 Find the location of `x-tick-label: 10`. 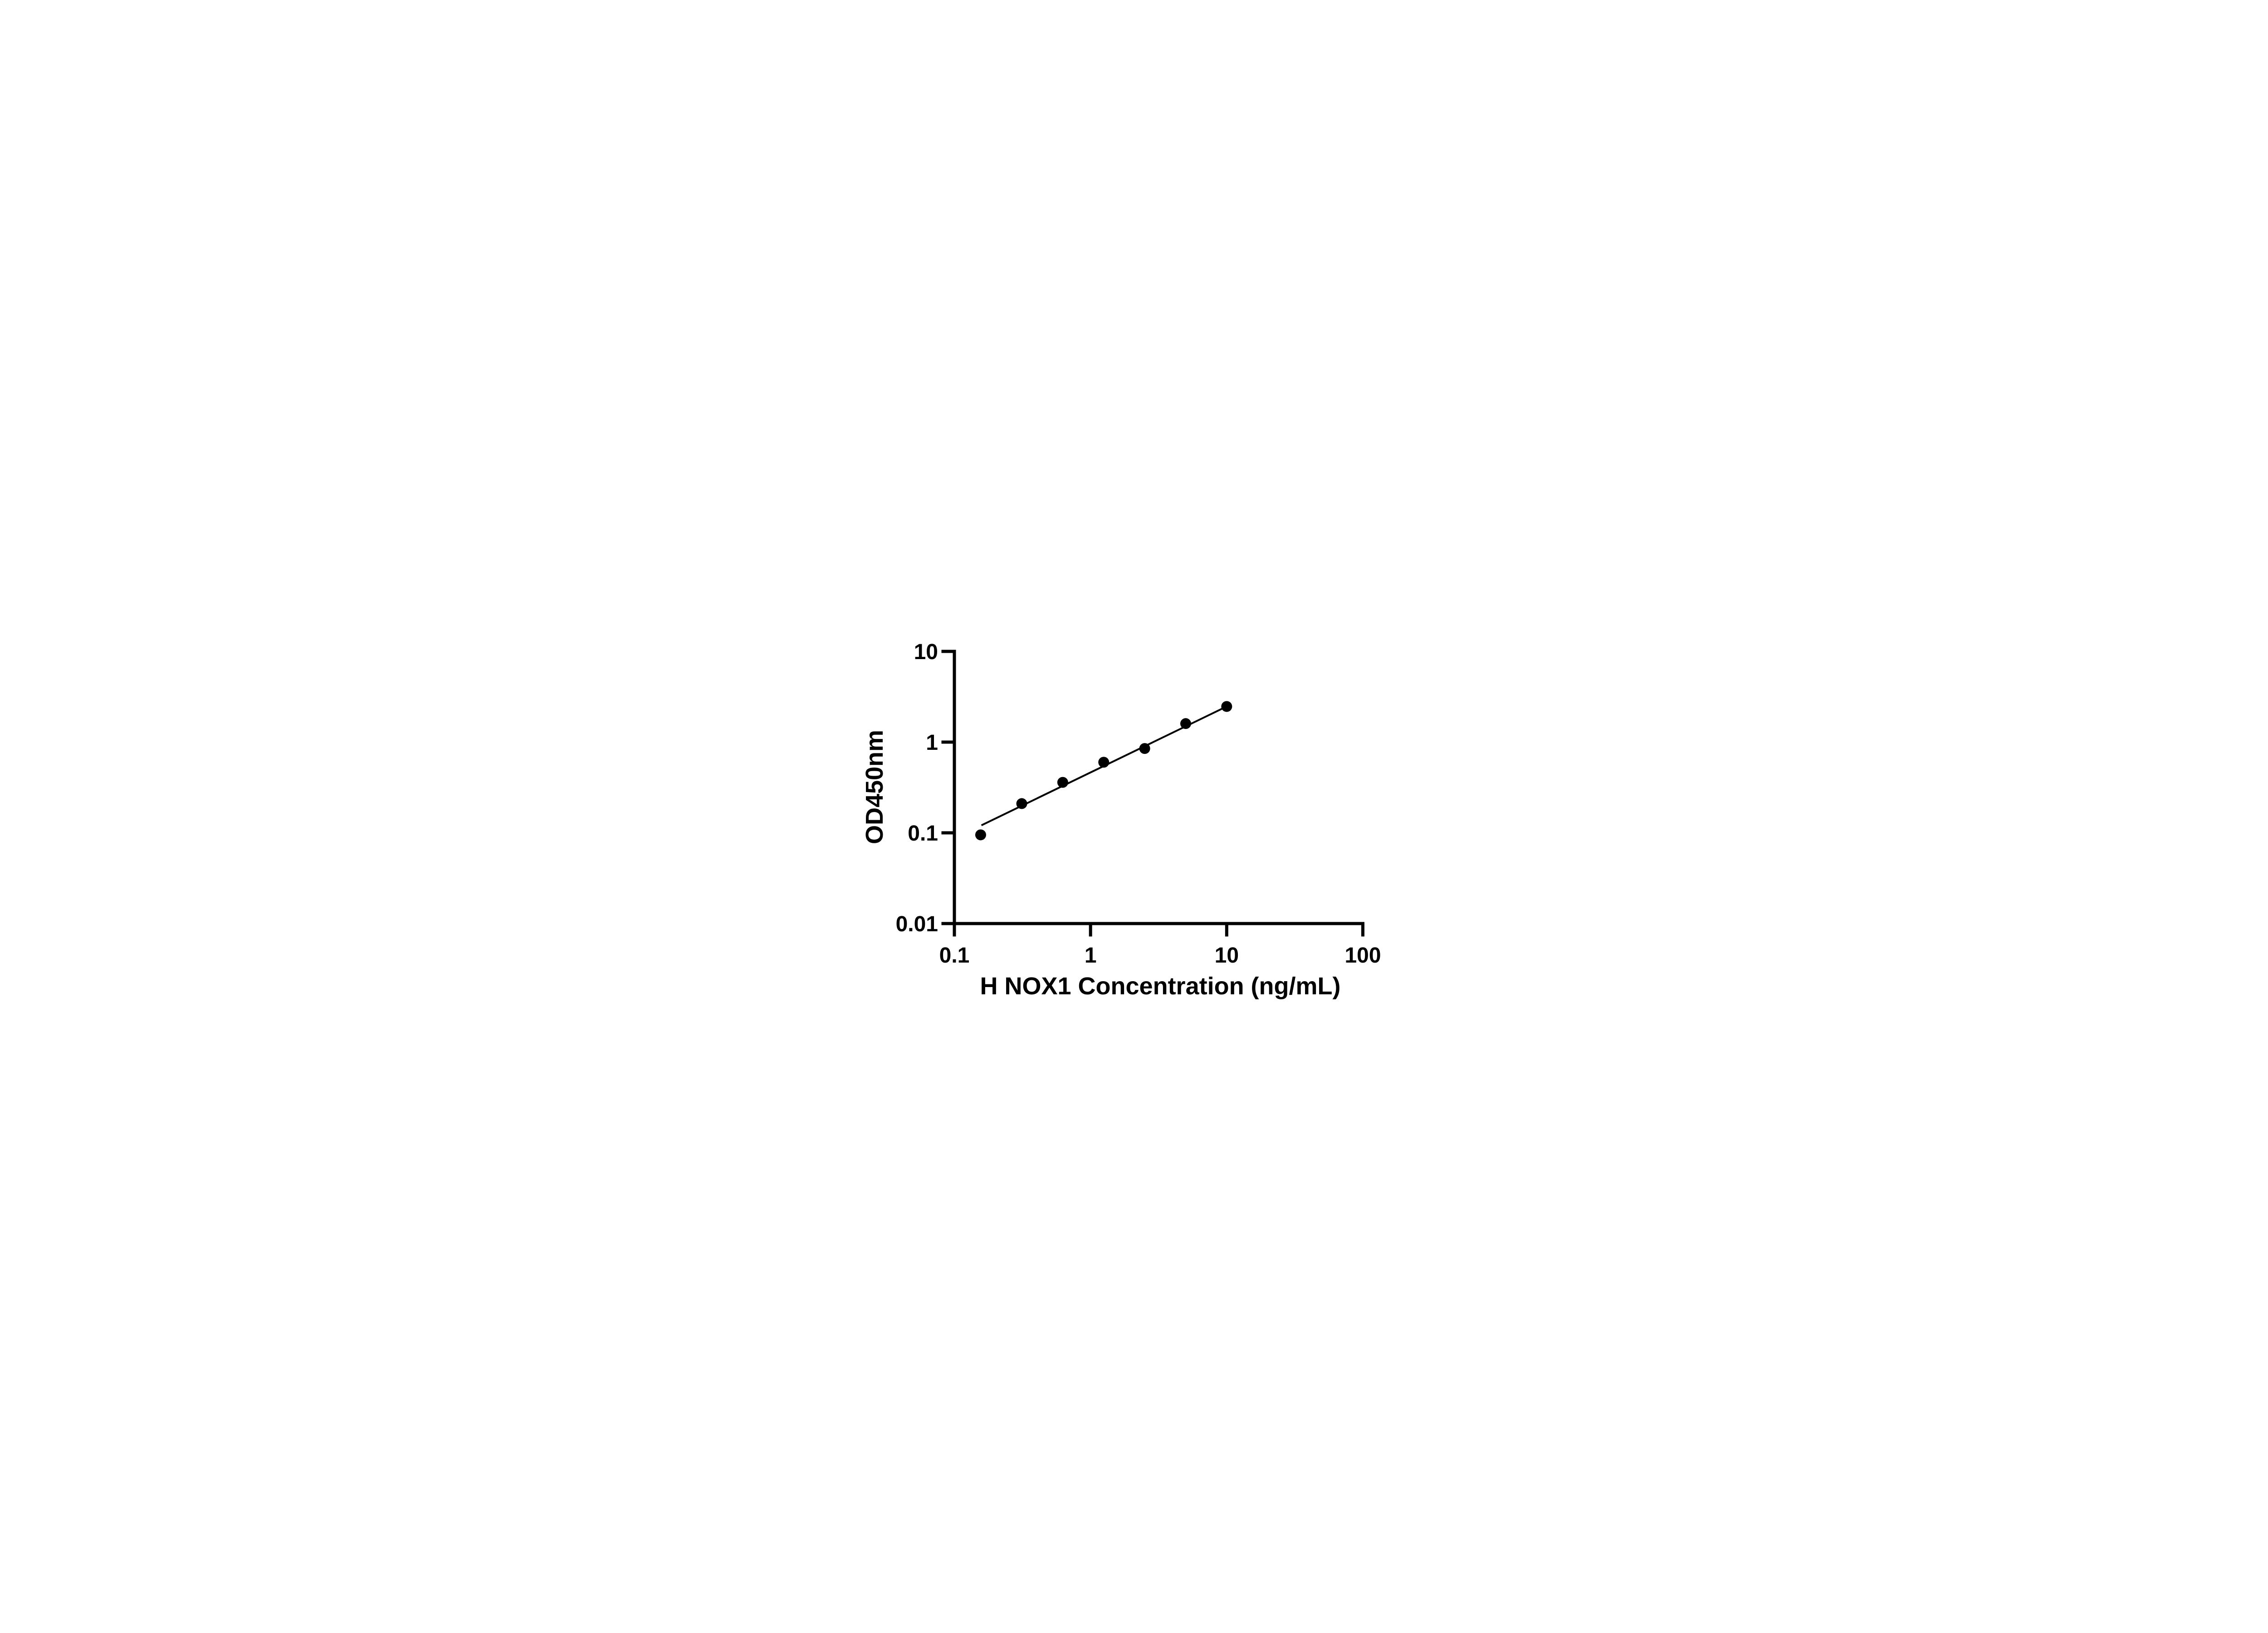

x-tick-label: 10 is located at coordinates (1227, 956).